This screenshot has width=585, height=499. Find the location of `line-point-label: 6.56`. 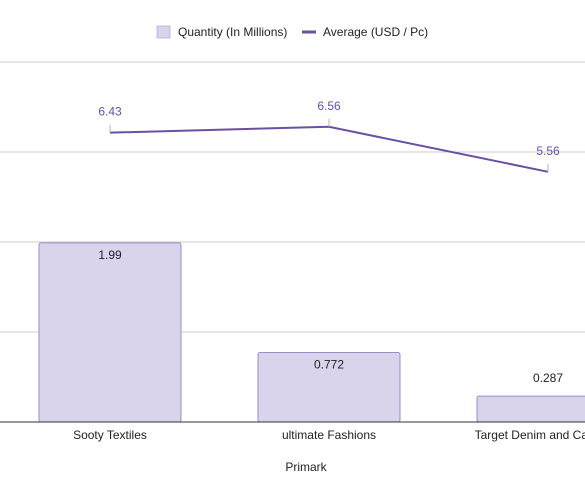

line-point-label: 6.56 is located at coordinates (329, 106).